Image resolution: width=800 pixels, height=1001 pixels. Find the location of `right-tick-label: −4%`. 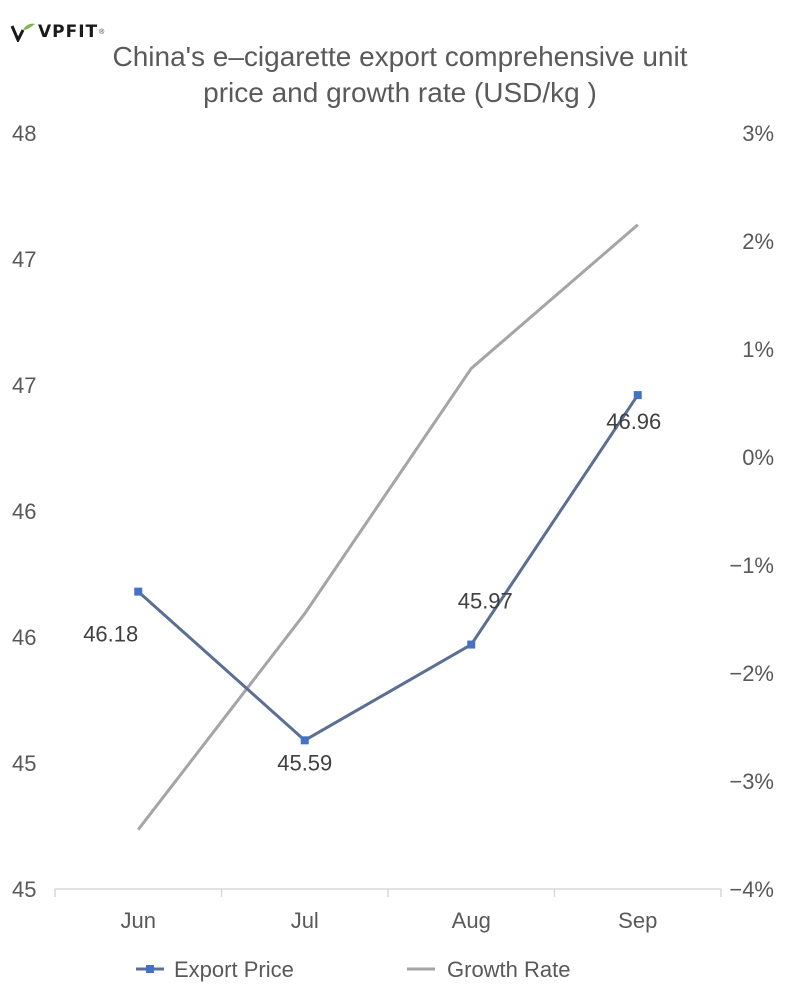

right-tick-label: −4% is located at coordinates (751, 889).